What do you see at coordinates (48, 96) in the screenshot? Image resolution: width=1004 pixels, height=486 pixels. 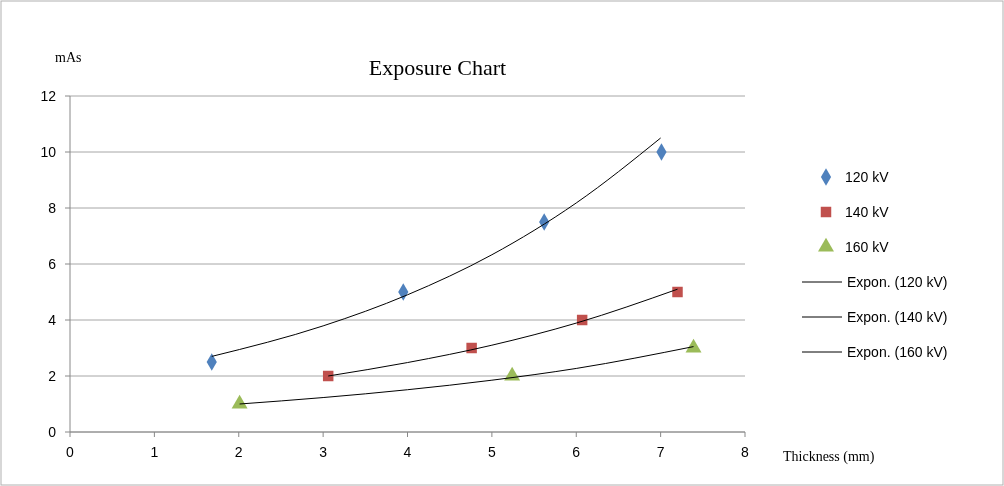 I see `y-tick-label: 12` at bounding box center [48, 96].